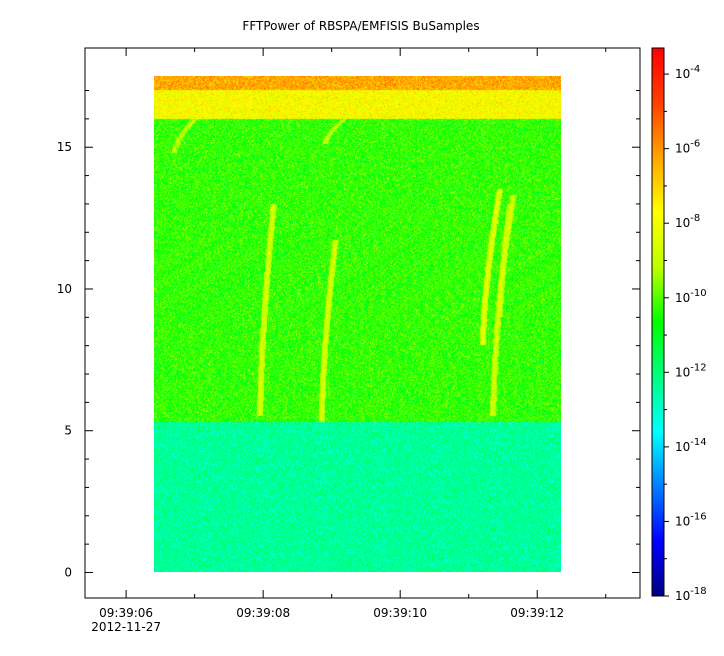 The width and height of the screenshot is (724, 656). What do you see at coordinates (698, 442) in the screenshot?
I see `colorbar-tick-exponent: -14` at bounding box center [698, 442].